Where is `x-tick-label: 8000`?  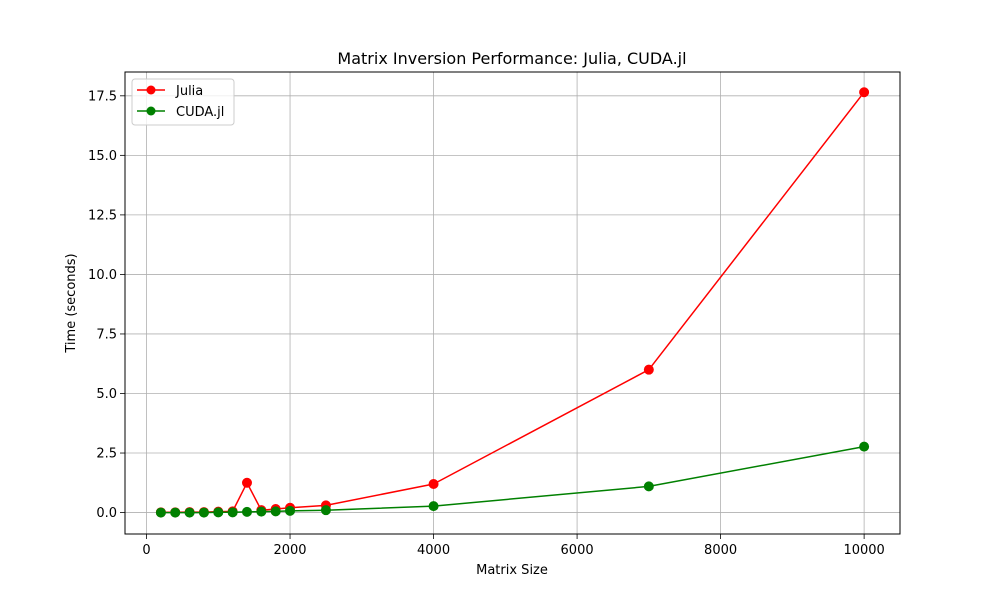
x-tick-label: 8000 is located at coordinates (720, 550).